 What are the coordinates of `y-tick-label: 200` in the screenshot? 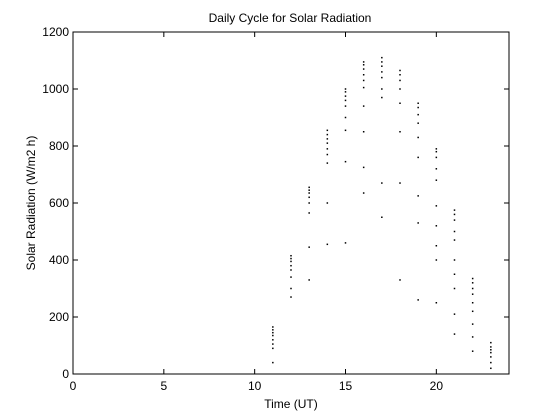 It's located at (59, 317).